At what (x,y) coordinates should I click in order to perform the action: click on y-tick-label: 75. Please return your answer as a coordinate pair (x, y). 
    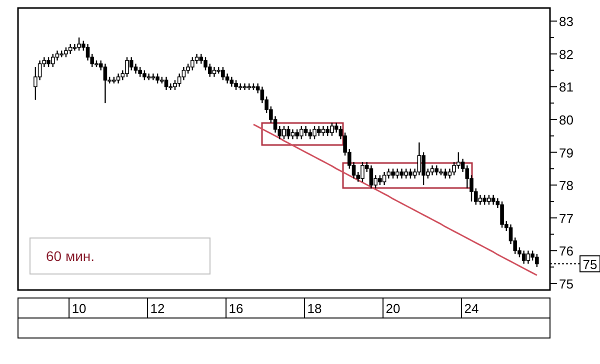
    Looking at the image, I should click on (566, 284).